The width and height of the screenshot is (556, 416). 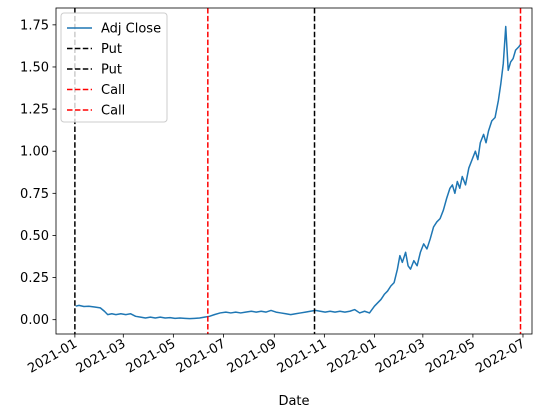 I want to click on x-tick-label: 2021-07, so click(x=201, y=356).